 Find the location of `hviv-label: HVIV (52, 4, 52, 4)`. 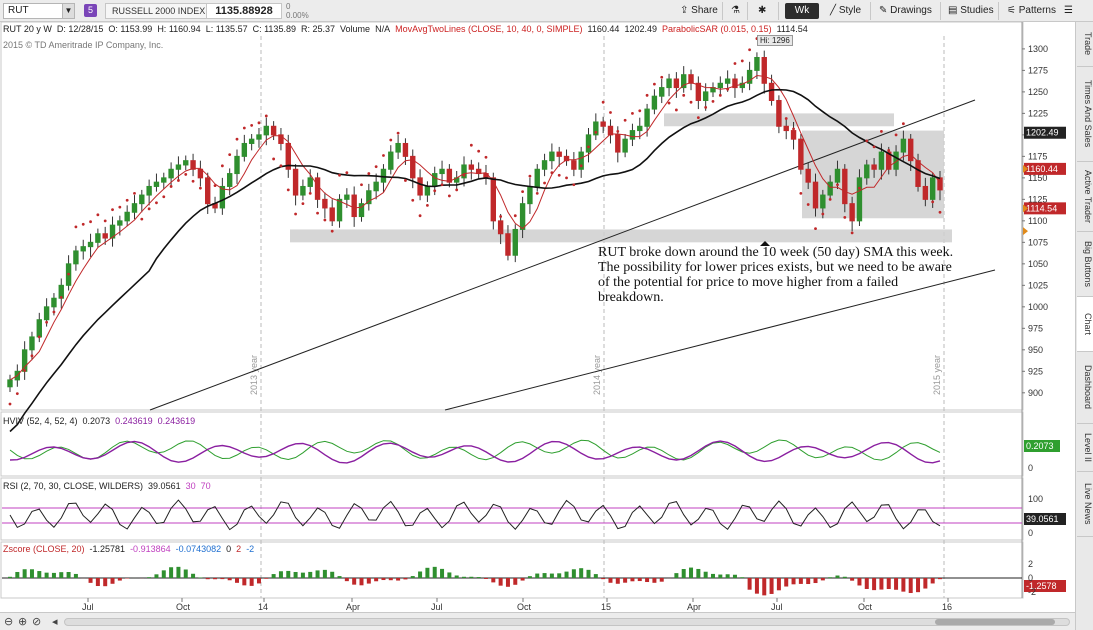

hviv-label: HVIV (52, 4, 52, 4) is located at coordinates (40, 421).